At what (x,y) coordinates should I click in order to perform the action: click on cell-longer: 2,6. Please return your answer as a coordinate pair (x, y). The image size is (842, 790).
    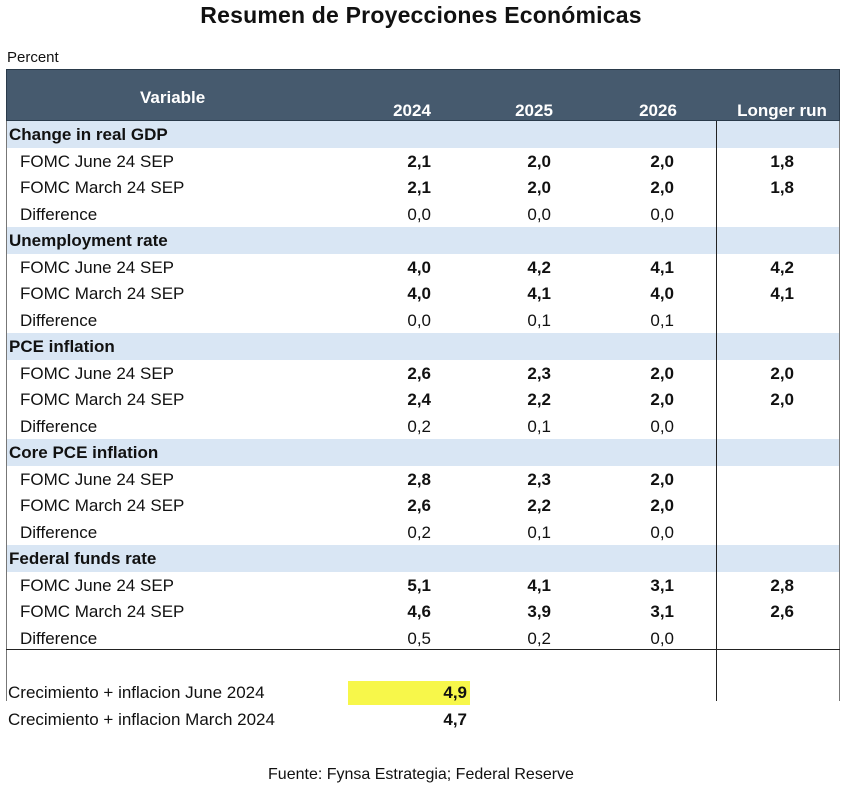
    Looking at the image, I should click on (782, 611).